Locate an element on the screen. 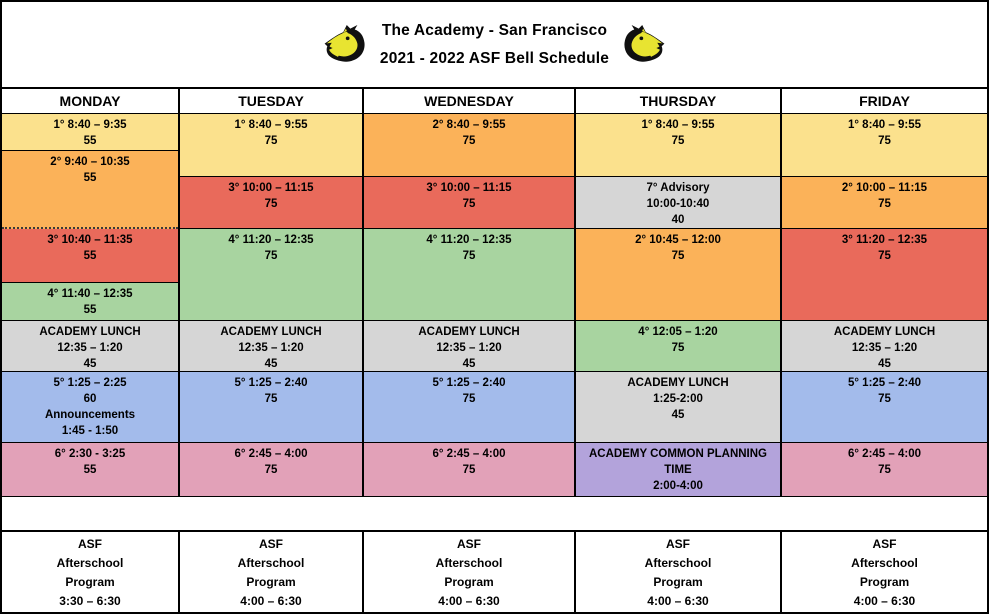 The height and width of the screenshot is (614, 989). schedule-cell-monday-2: 2° 9:40 – 10:35 55 is located at coordinates (90, 190).